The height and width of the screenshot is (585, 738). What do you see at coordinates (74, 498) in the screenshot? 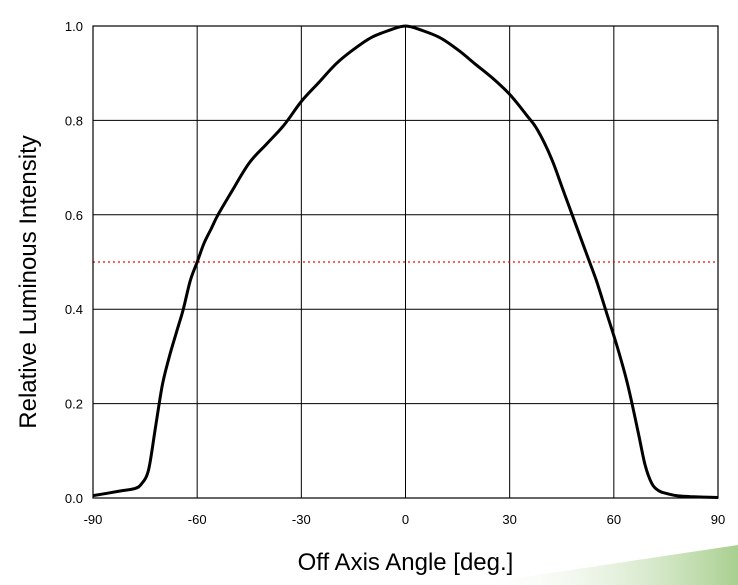
I see `y-tick-label: 0.0` at bounding box center [74, 498].